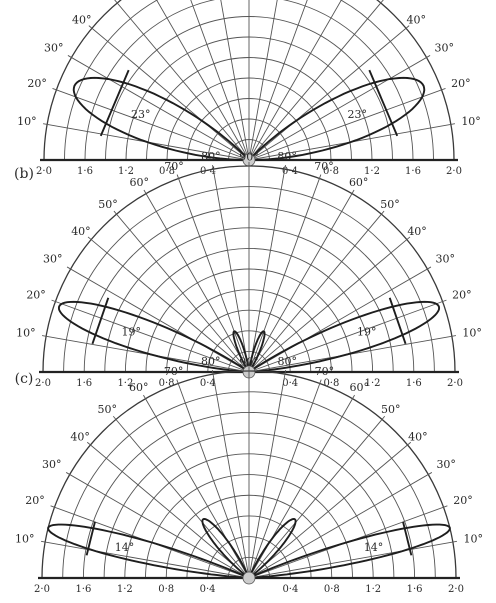 The image size is (496, 603). What do you see at coordinates (43, 383) in the screenshot?
I see `radial-label-left: 2·0` at bounding box center [43, 383].